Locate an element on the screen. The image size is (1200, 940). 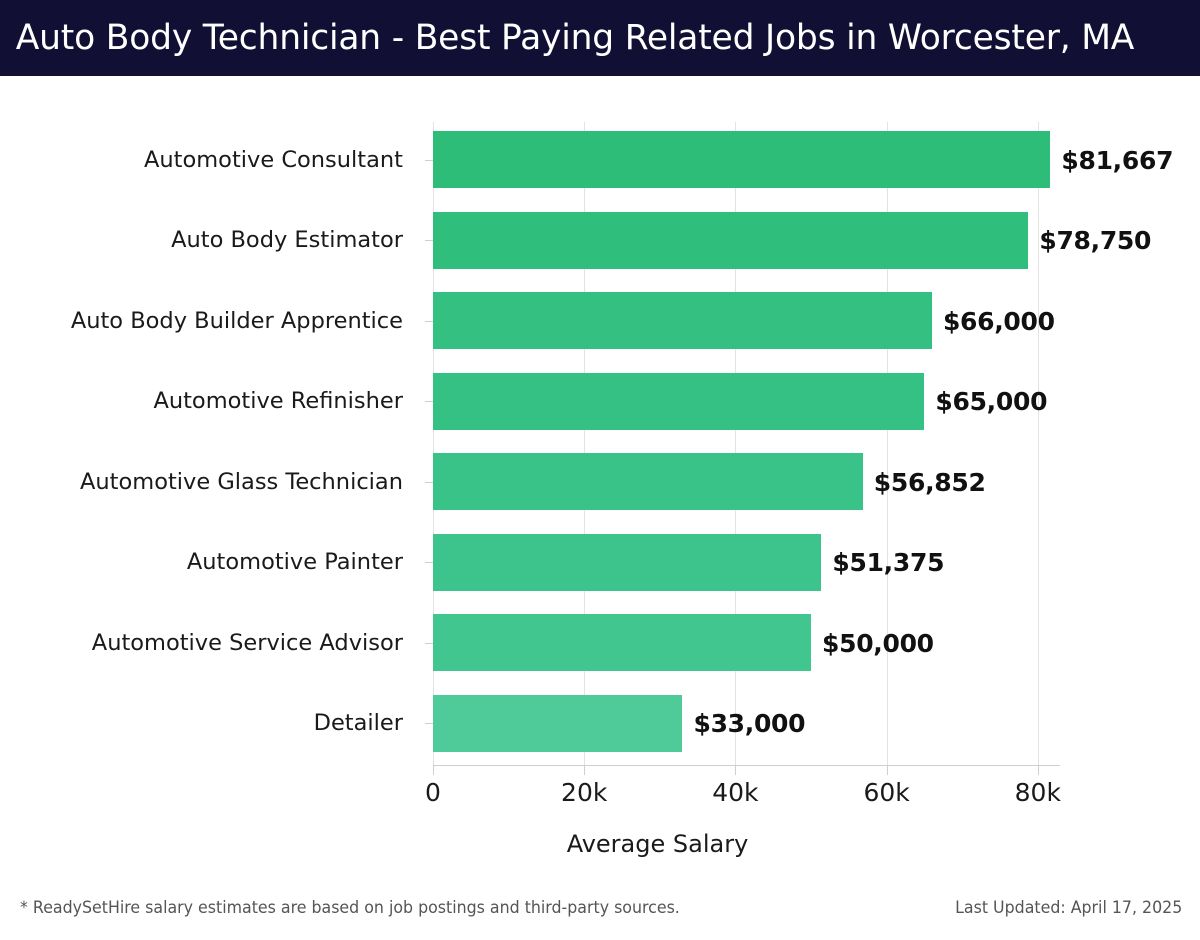
category-label: Automotive Service Advisor is located at coordinates (247, 642).